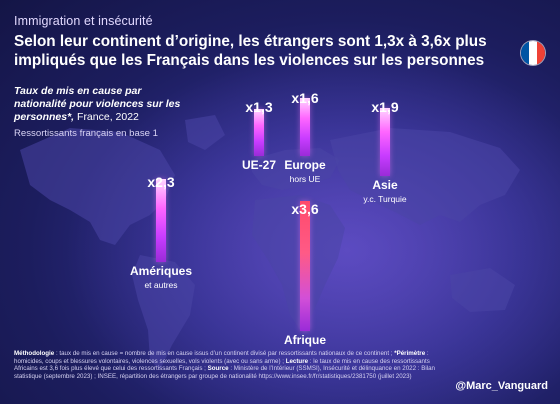 Image resolution: width=560 pixels, height=404 pixels. I want to click on category-label-ameriques: Amériques, so click(161, 271).